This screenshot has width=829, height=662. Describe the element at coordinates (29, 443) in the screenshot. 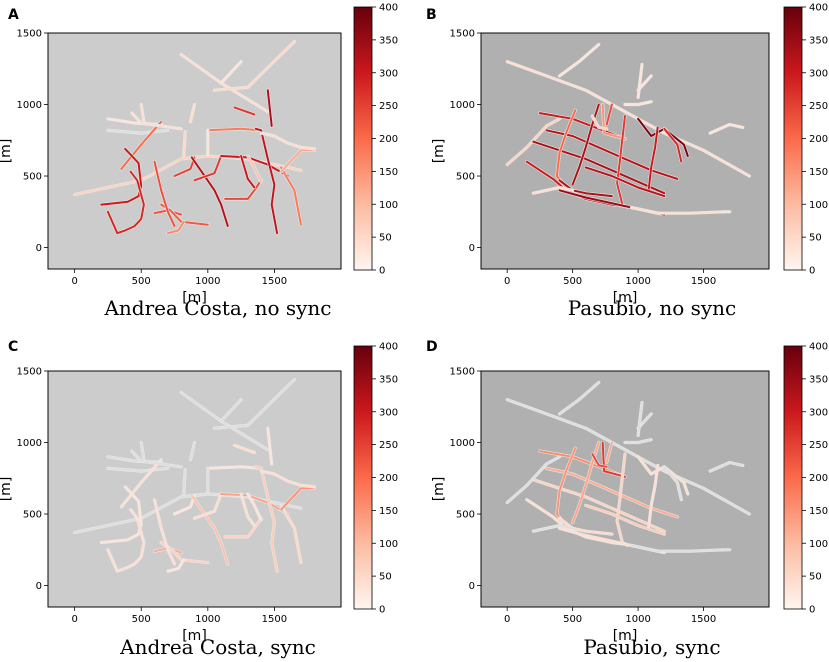

I see `y-tick-label: 1000` at that location.